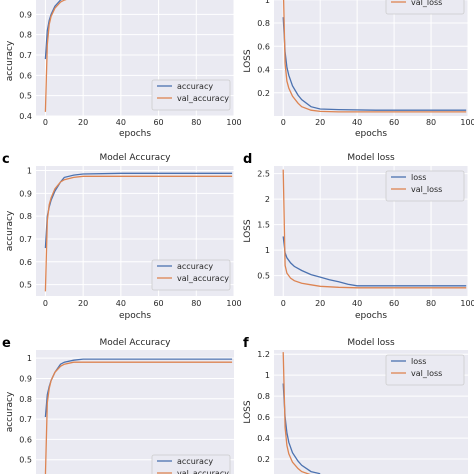  I want to click on panel-label: d, so click(247, 159).